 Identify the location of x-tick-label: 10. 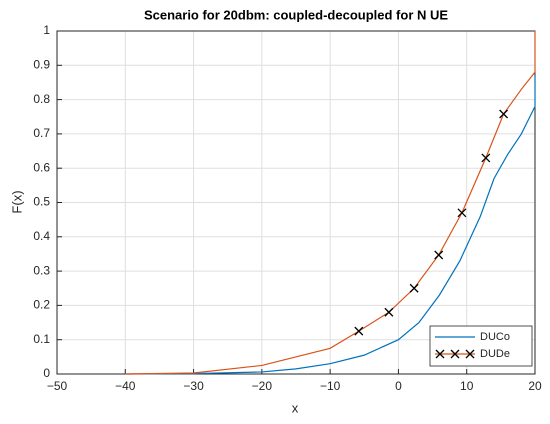
(467, 386).